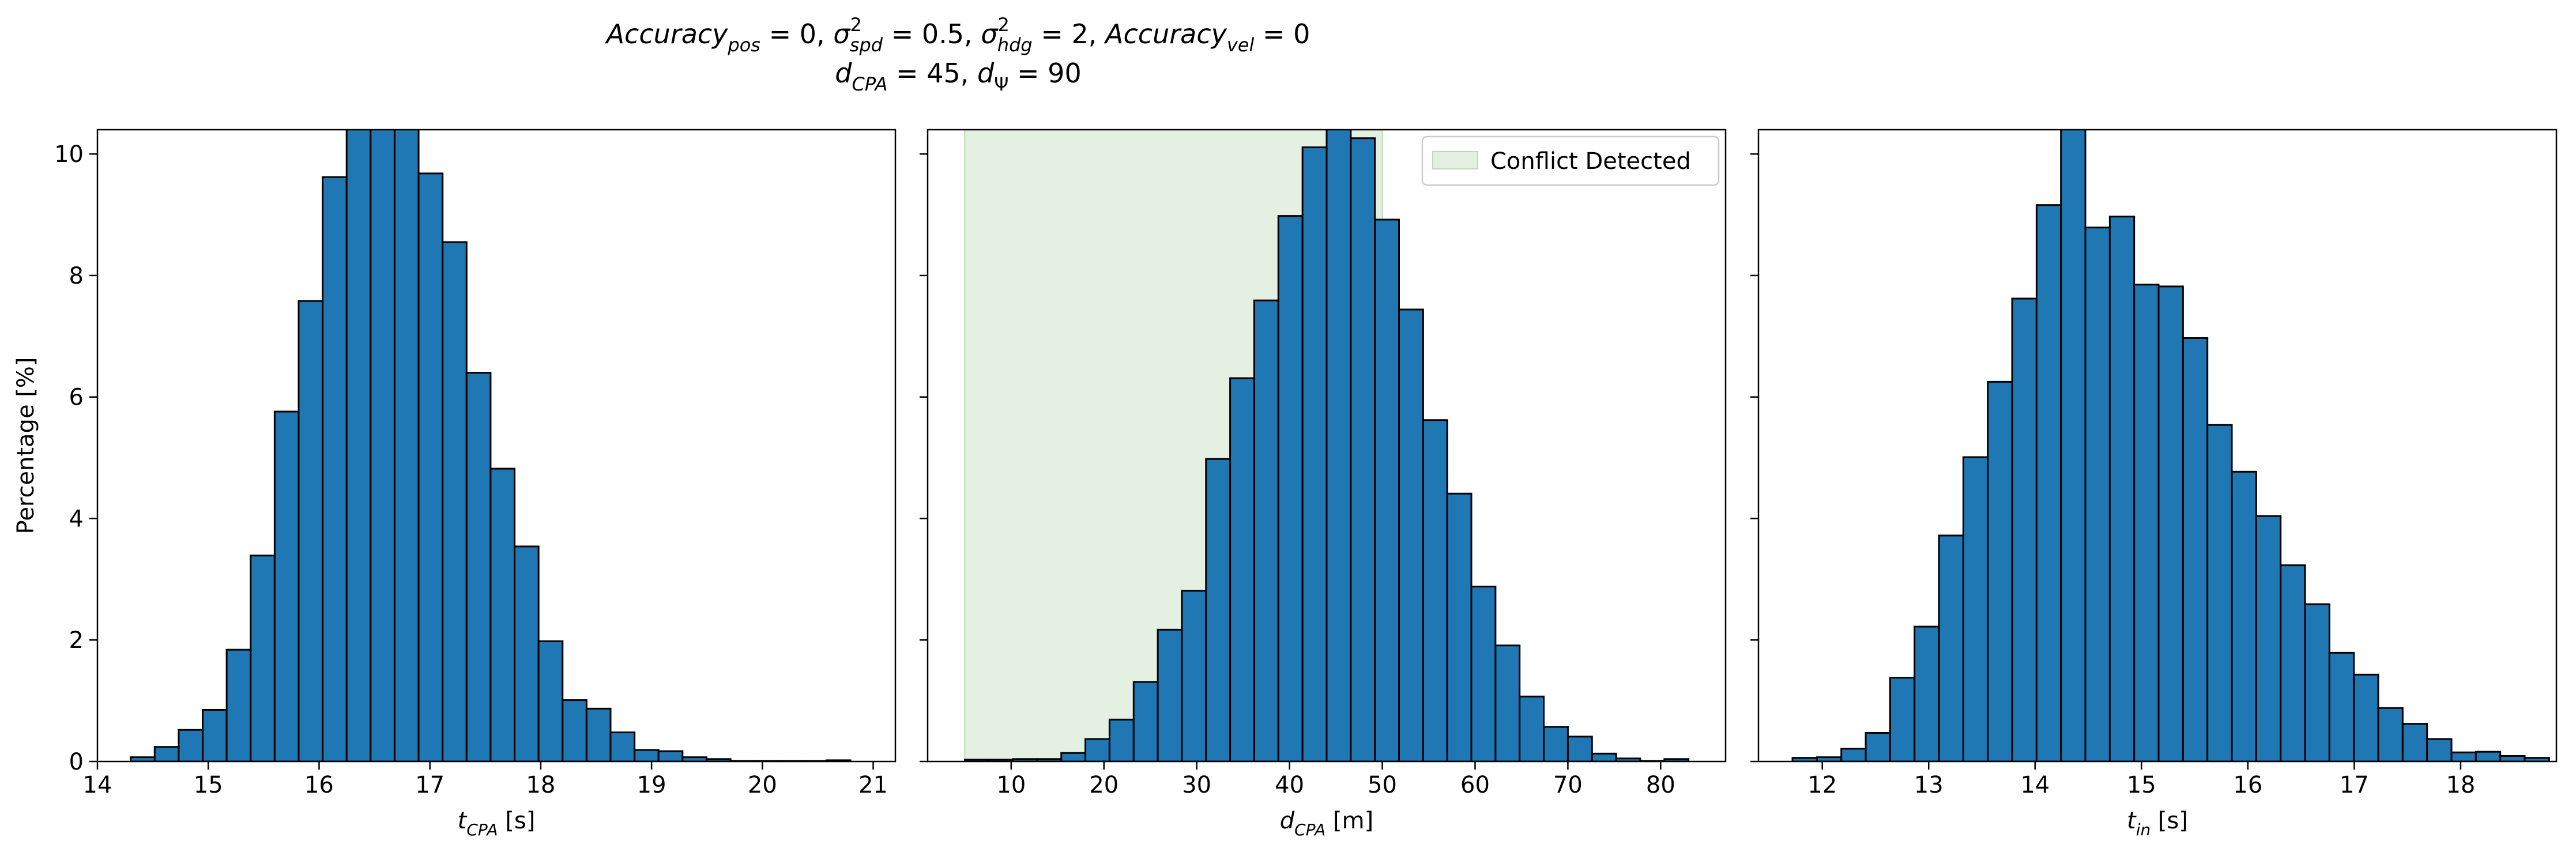 The height and width of the screenshot is (852, 2576). I want to click on legend-label: Conflict Detected, so click(1590, 161).